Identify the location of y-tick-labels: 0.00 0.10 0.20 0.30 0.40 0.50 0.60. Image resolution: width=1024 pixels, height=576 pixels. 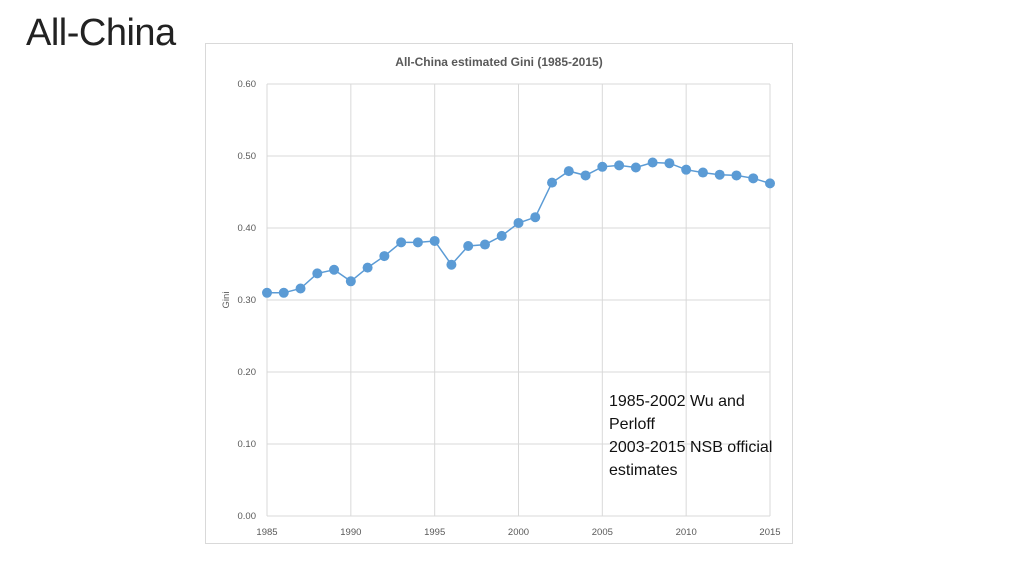
(247, 300).